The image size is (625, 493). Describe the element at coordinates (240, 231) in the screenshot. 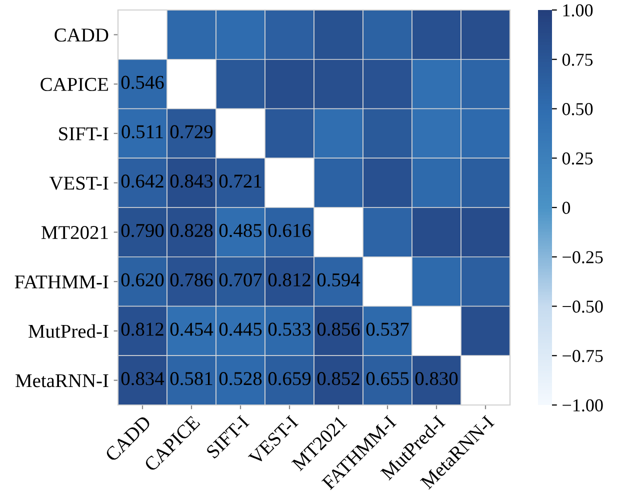

I see `data-label: 0.485` at that location.